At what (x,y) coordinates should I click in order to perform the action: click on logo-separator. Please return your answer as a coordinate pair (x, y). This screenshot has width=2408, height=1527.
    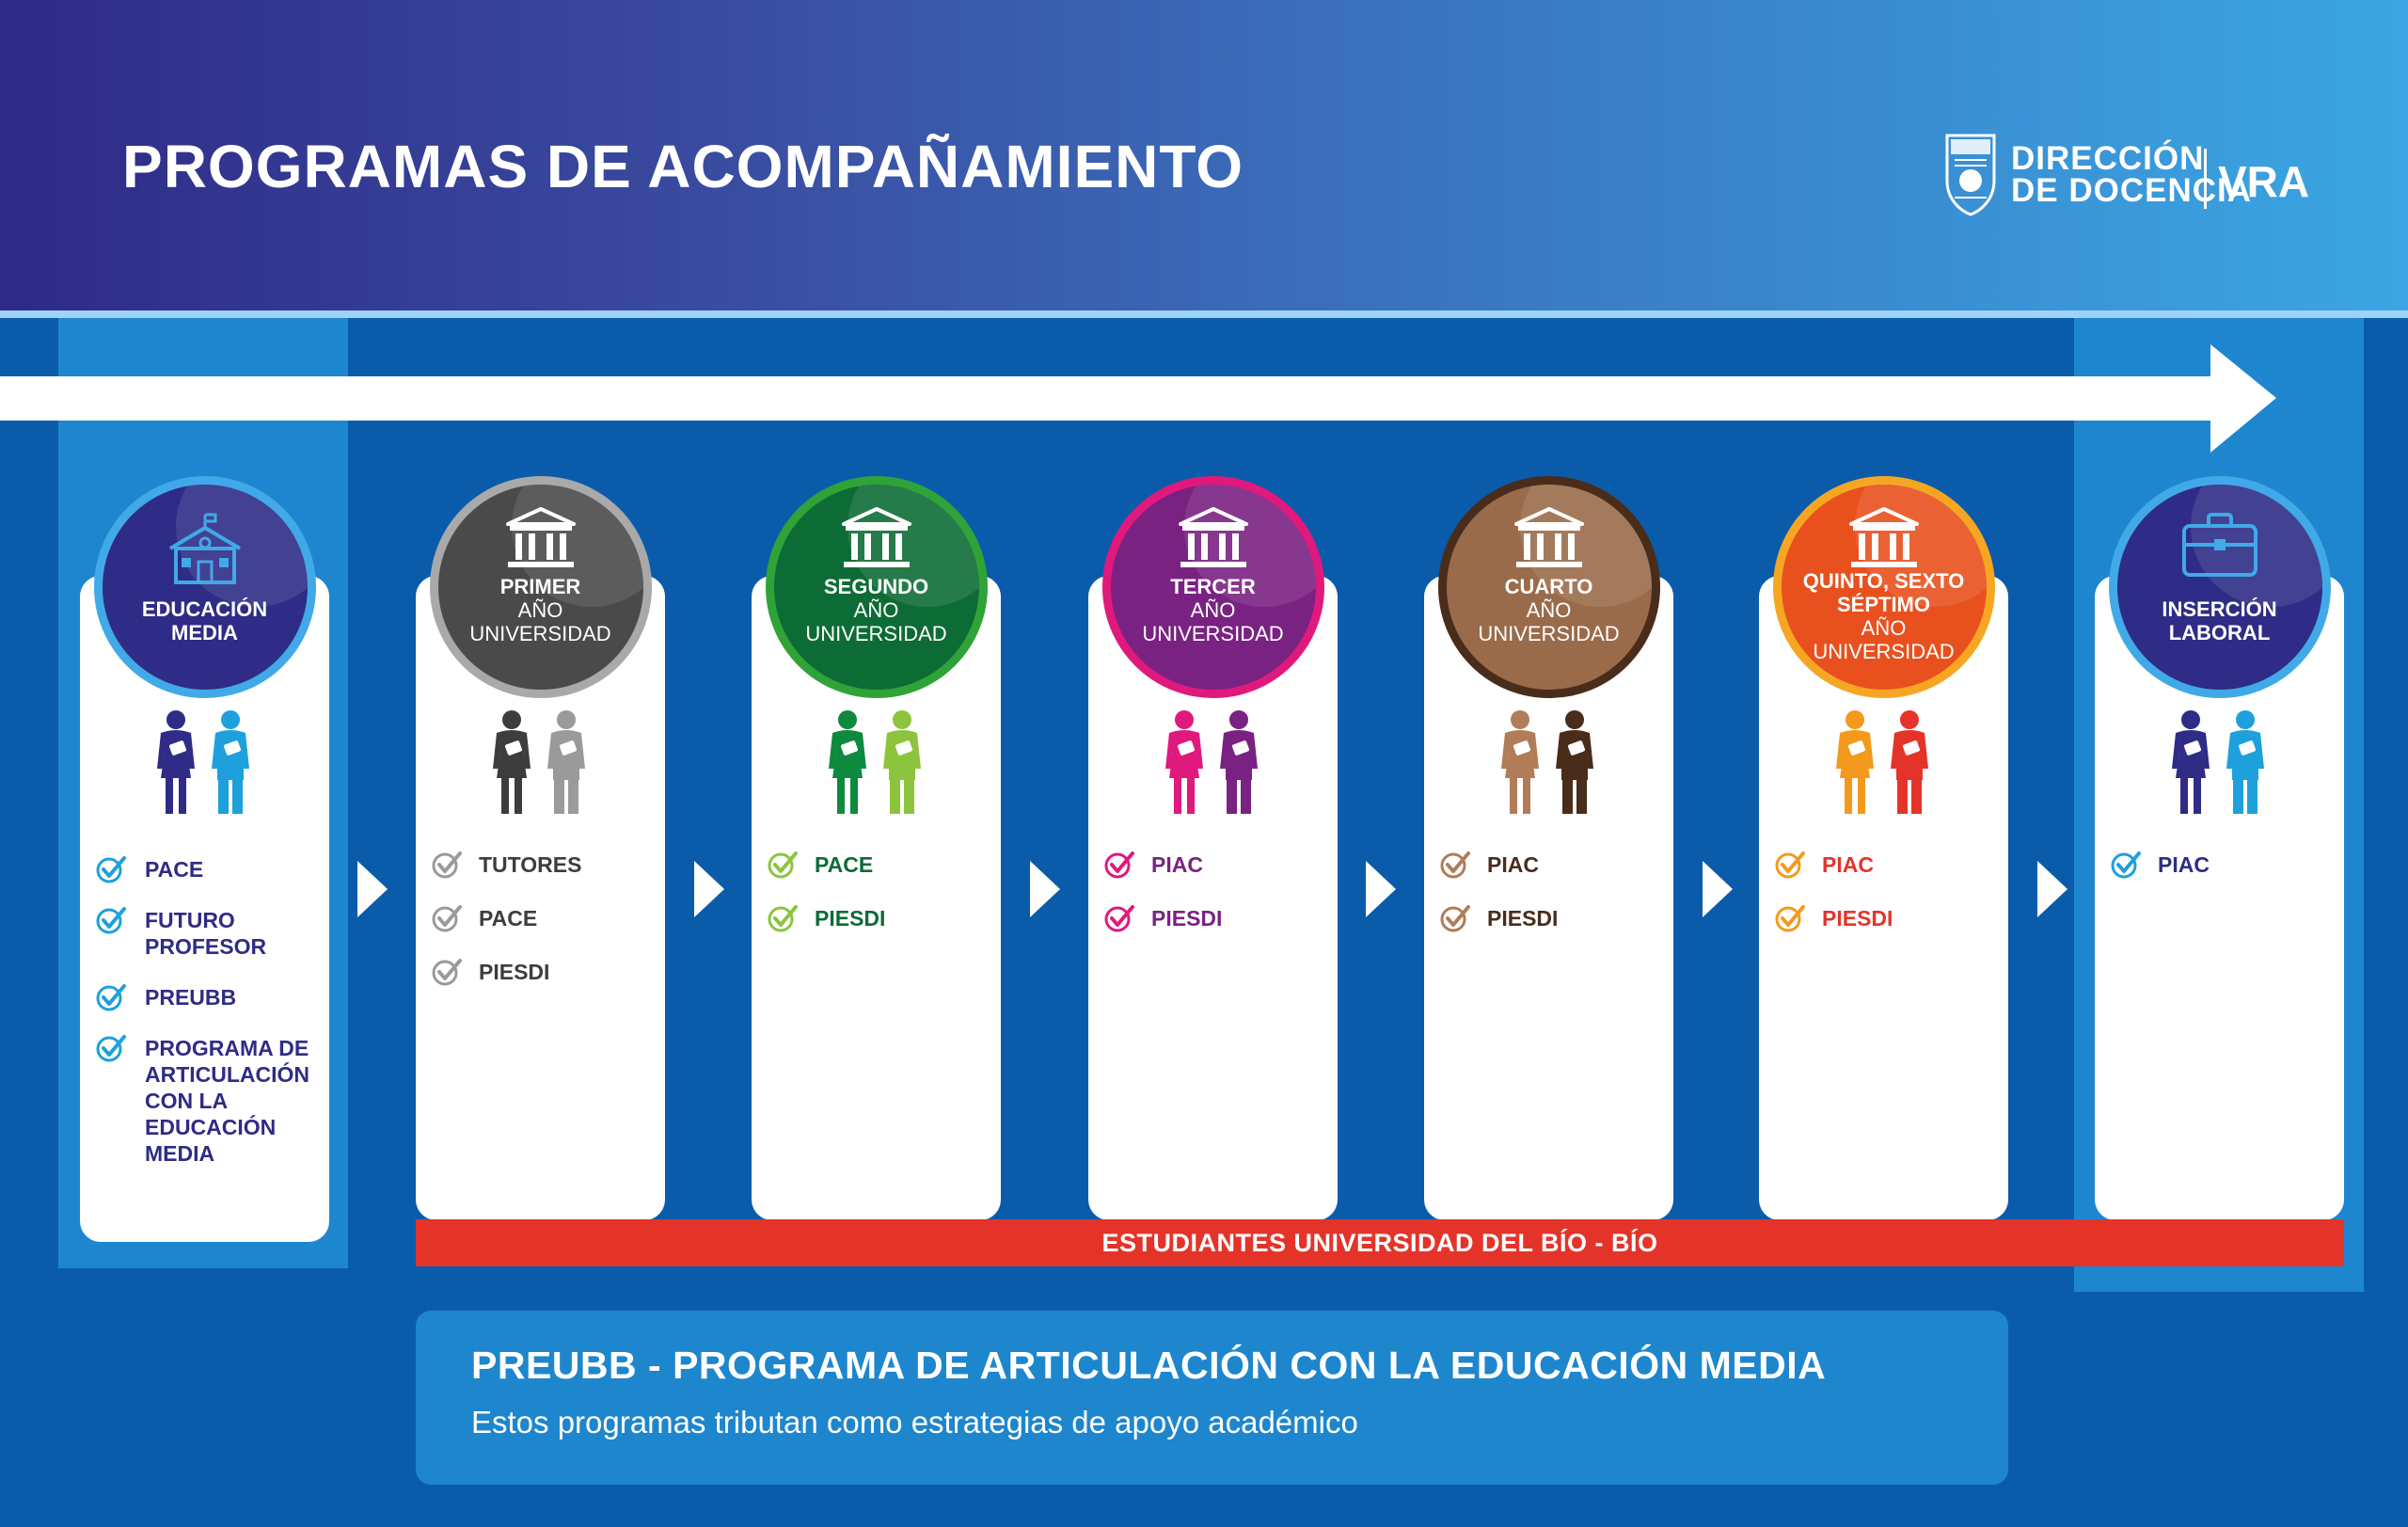
    Looking at the image, I should click on (2206, 179).